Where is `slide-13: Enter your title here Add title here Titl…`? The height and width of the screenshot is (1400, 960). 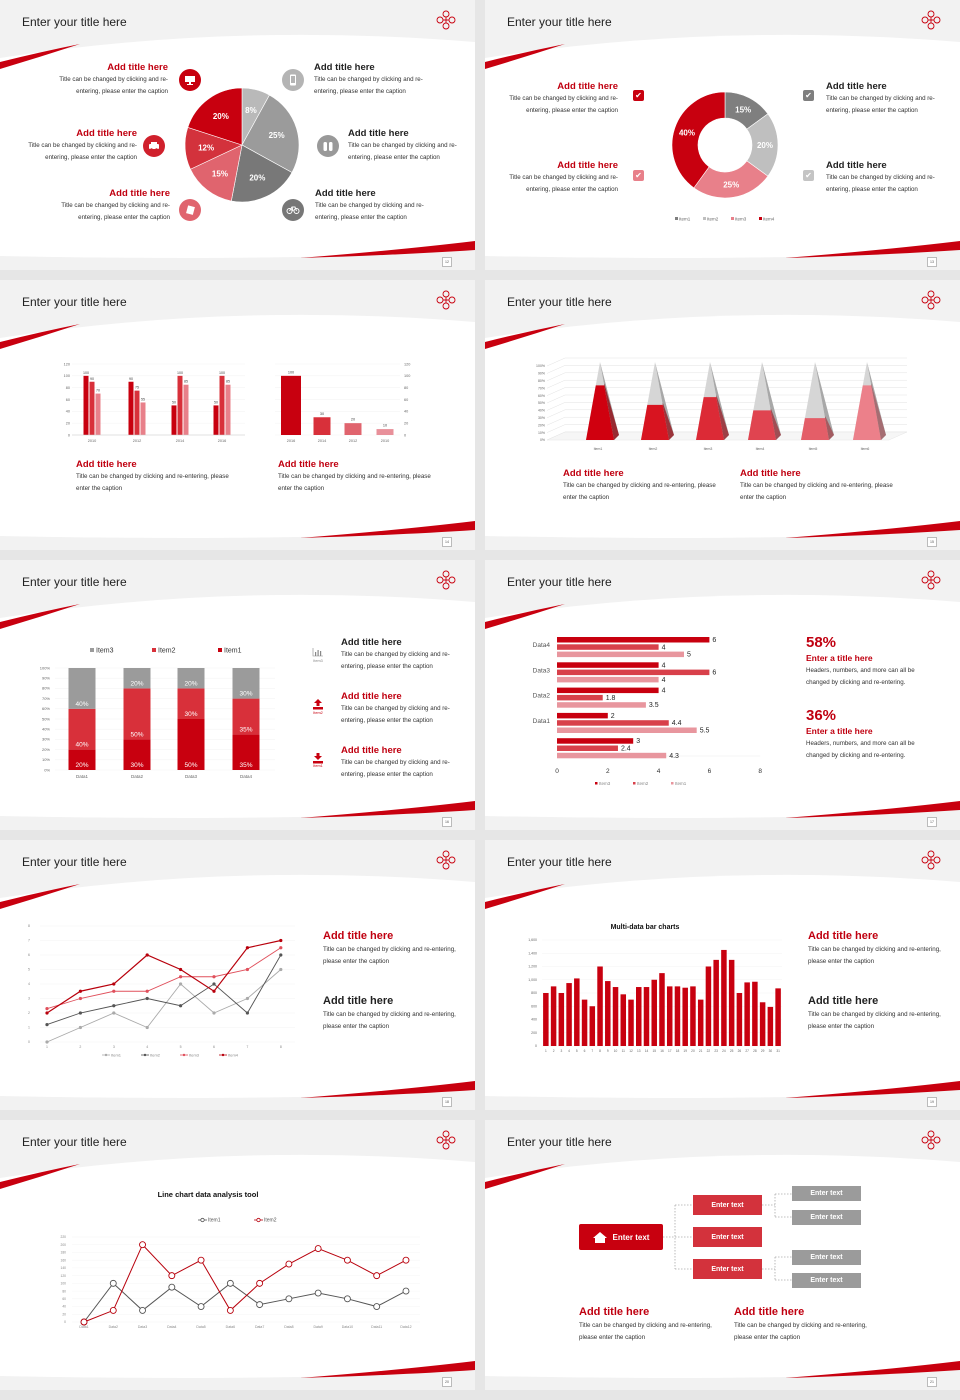 slide-13: Enter your title here Add title here Titl… is located at coordinates (722, 135).